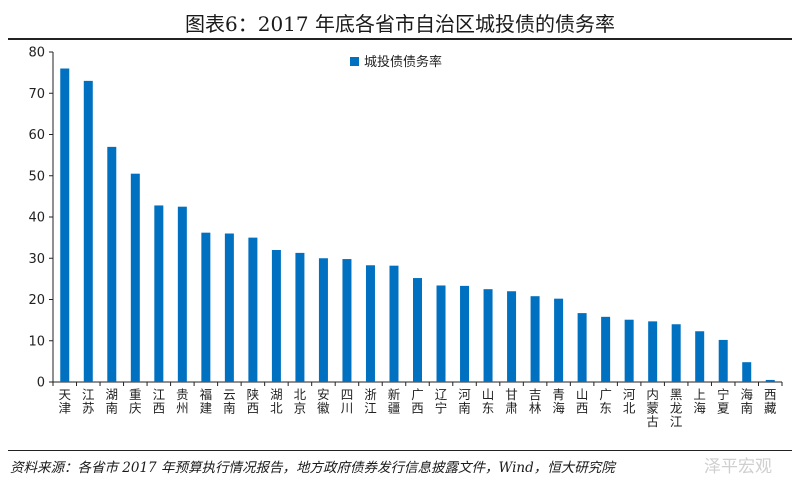 This screenshot has height=487, width=800. Describe the element at coordinates (36, 135) in the screenshot. I see `y-tick-label: 60` at that location.